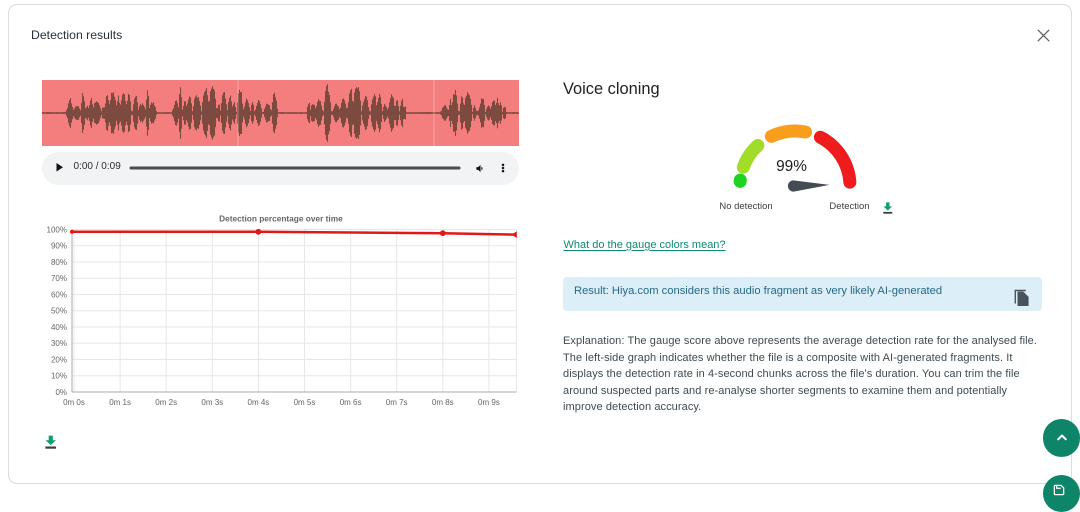 The height and width of the screenshot is (512, 1080). Describe the element at coordinates (281, 219) in the screenshot. I see `svg-text: Detection percentage over time` at that location.